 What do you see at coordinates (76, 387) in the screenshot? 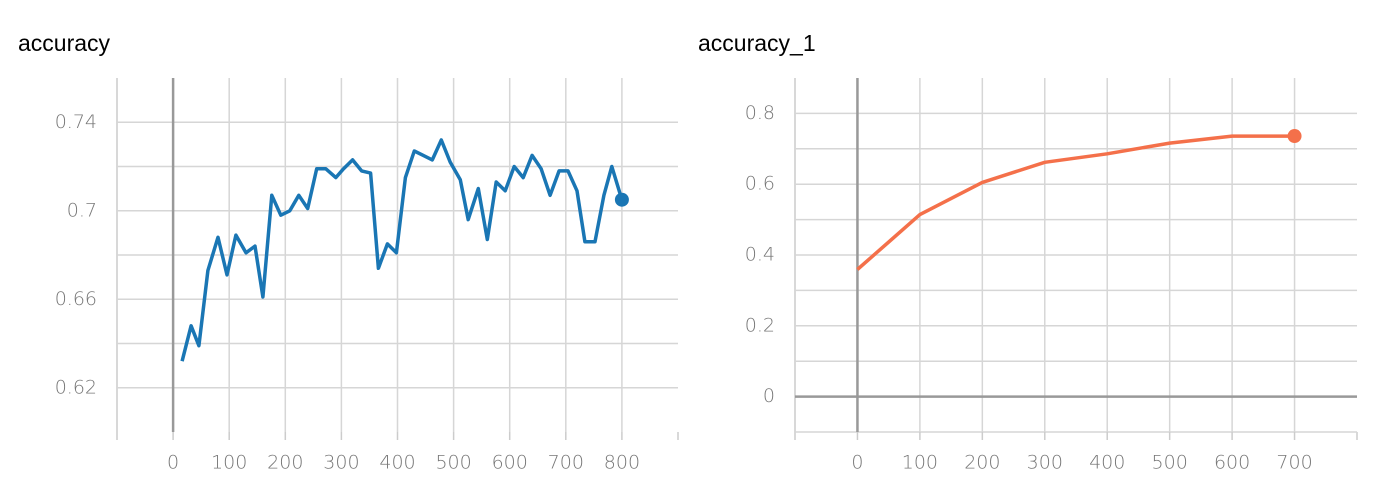
I see `y-tick-label: 0.62` at bounding box center [76, 387].